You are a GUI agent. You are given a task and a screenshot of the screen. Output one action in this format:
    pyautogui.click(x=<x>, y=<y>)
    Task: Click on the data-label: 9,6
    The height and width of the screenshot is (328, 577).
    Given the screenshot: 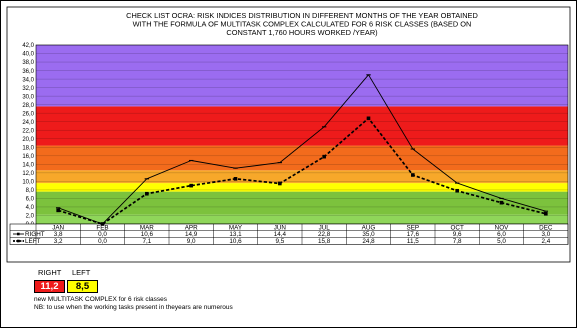 What is the action you would take?
    pyautogui.click(x=457, y=234)
    